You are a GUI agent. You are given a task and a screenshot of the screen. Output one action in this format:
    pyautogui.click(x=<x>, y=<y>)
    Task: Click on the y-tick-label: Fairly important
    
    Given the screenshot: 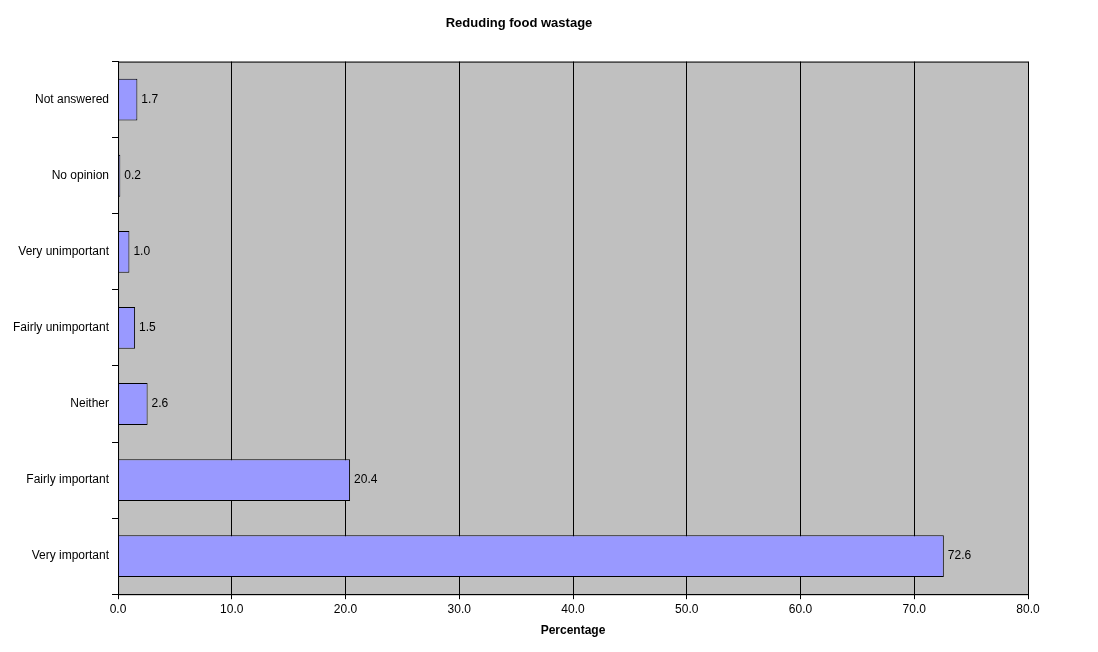 What is the action you would take?
    pyautogui.click(x=68, y=479)
    